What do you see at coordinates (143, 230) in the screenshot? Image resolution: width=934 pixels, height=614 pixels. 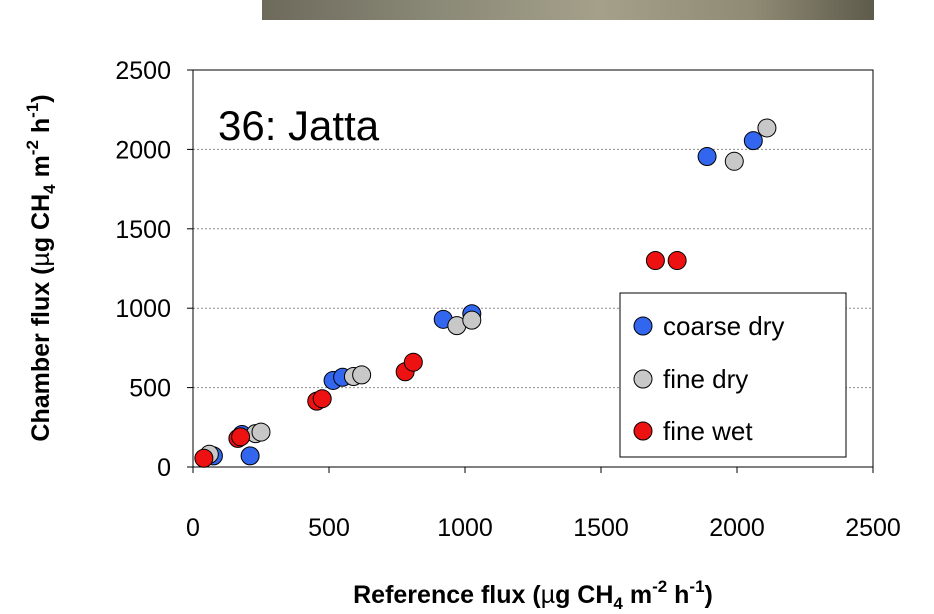 I see `y-tick-label-1500: 1500` at bounding box center [143, 230].